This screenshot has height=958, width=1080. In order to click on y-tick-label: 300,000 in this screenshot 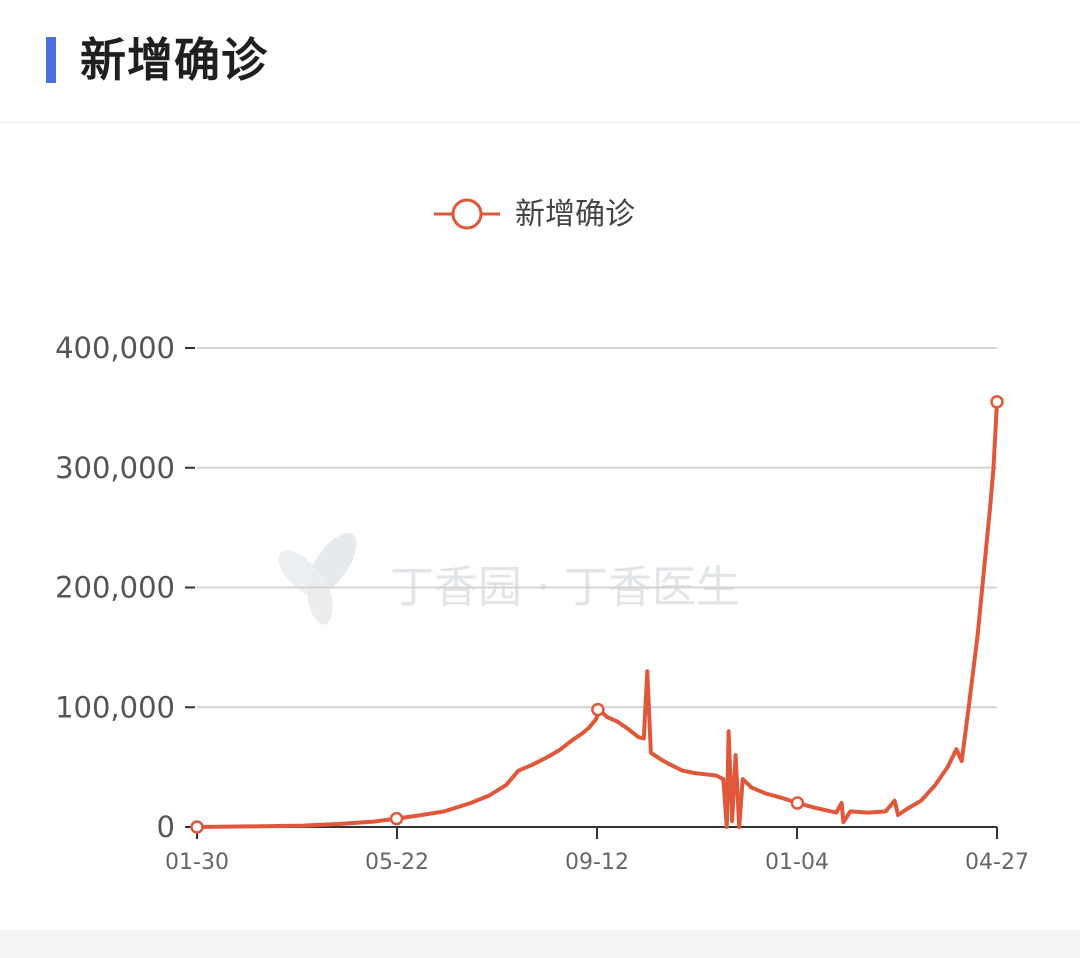, I will do `click(115, 468)`.